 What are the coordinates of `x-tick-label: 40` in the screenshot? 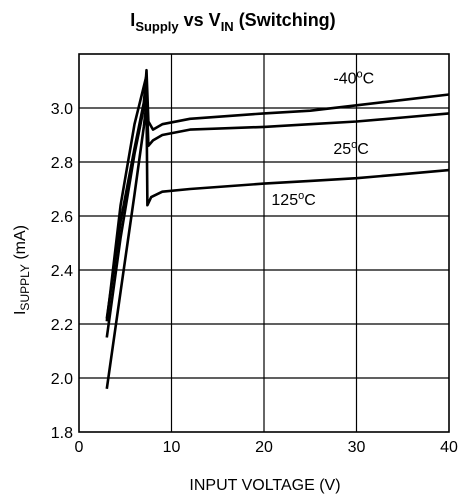 It's located at (449, 447).